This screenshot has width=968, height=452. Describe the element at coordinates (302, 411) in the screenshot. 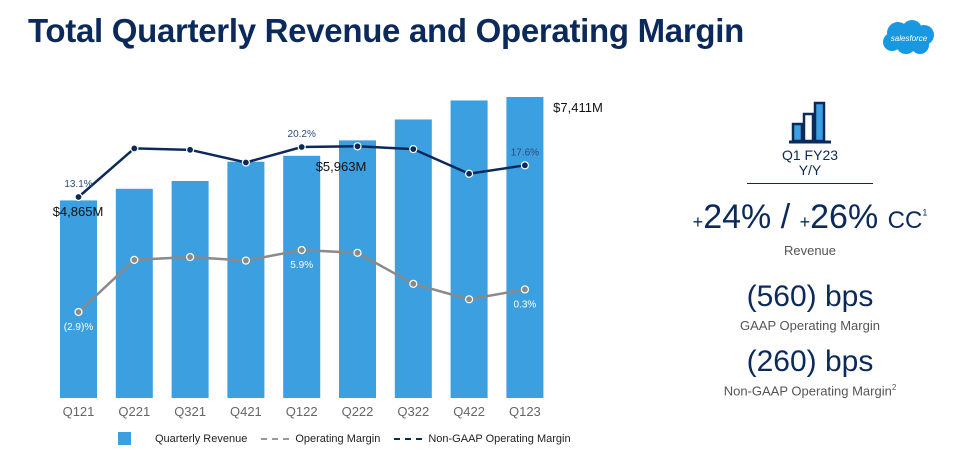

I see `x-tick-label: Q122` at that location.